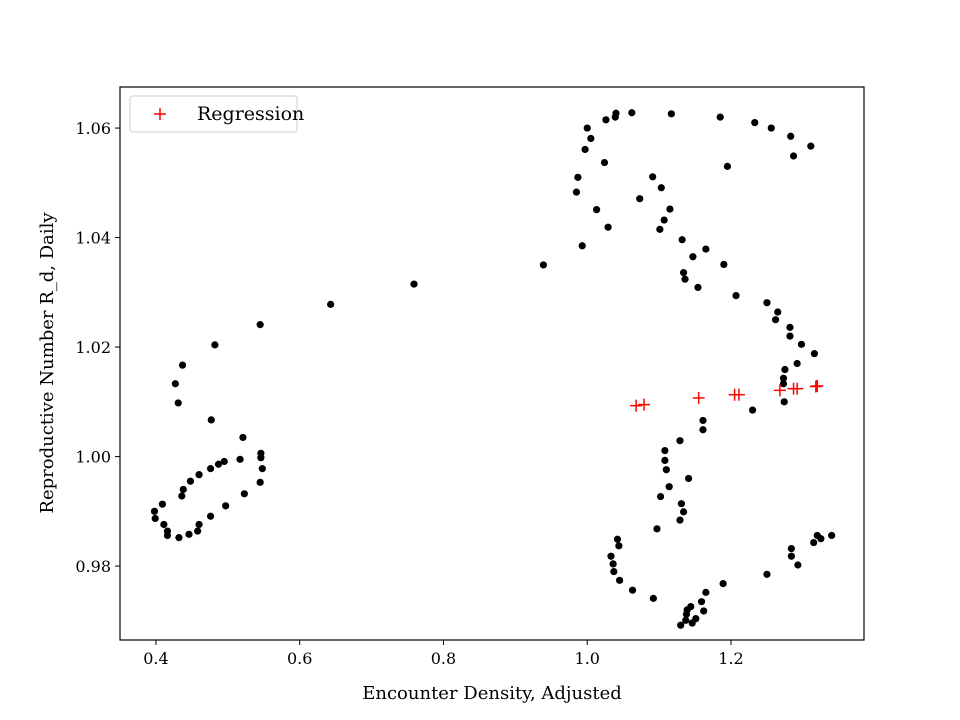 The height and width of the screenshot is (720, 960). I want to click on y-tick-label: 1.06, so click(93, 128).